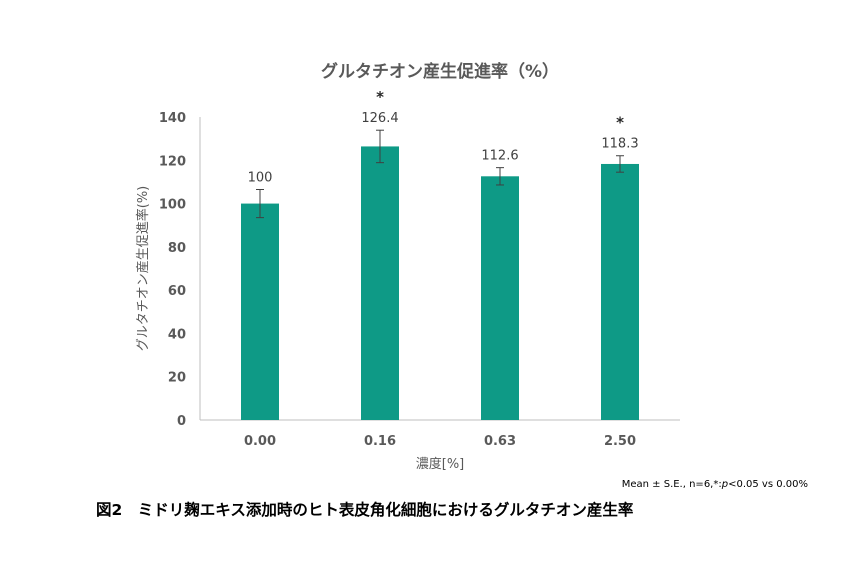  I want to click on note-suffix: <0.05 vs 0.00%, so click(768, 484).